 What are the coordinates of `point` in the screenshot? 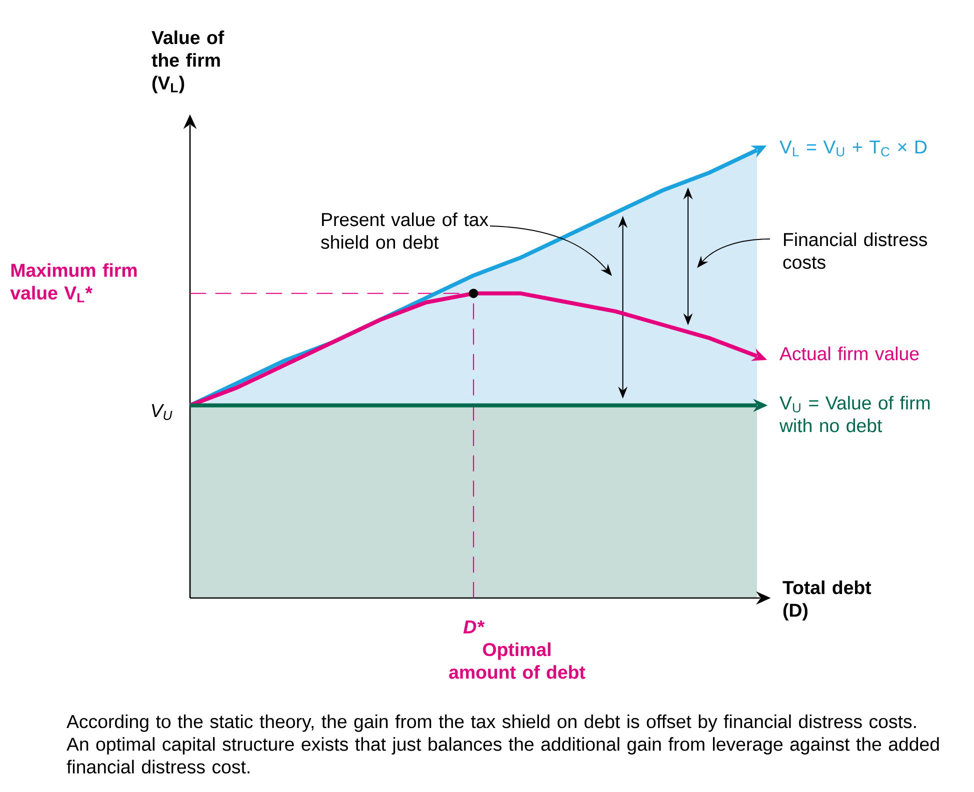 It's located at (758, 152).